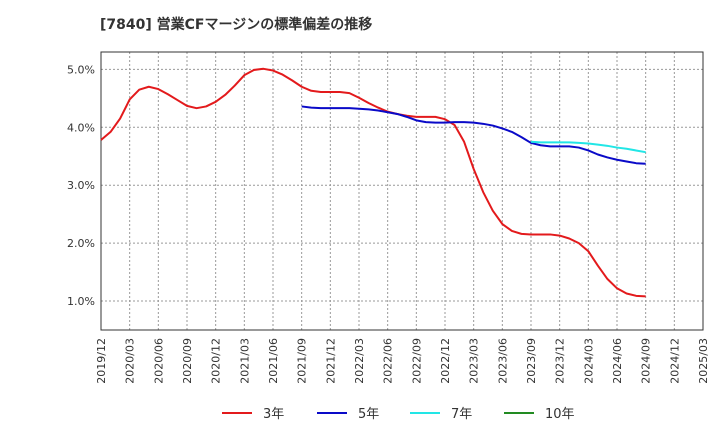  Describe the element at coordinates (461, 414) in the screenshot. I see `legend-label: 7年` at that location.